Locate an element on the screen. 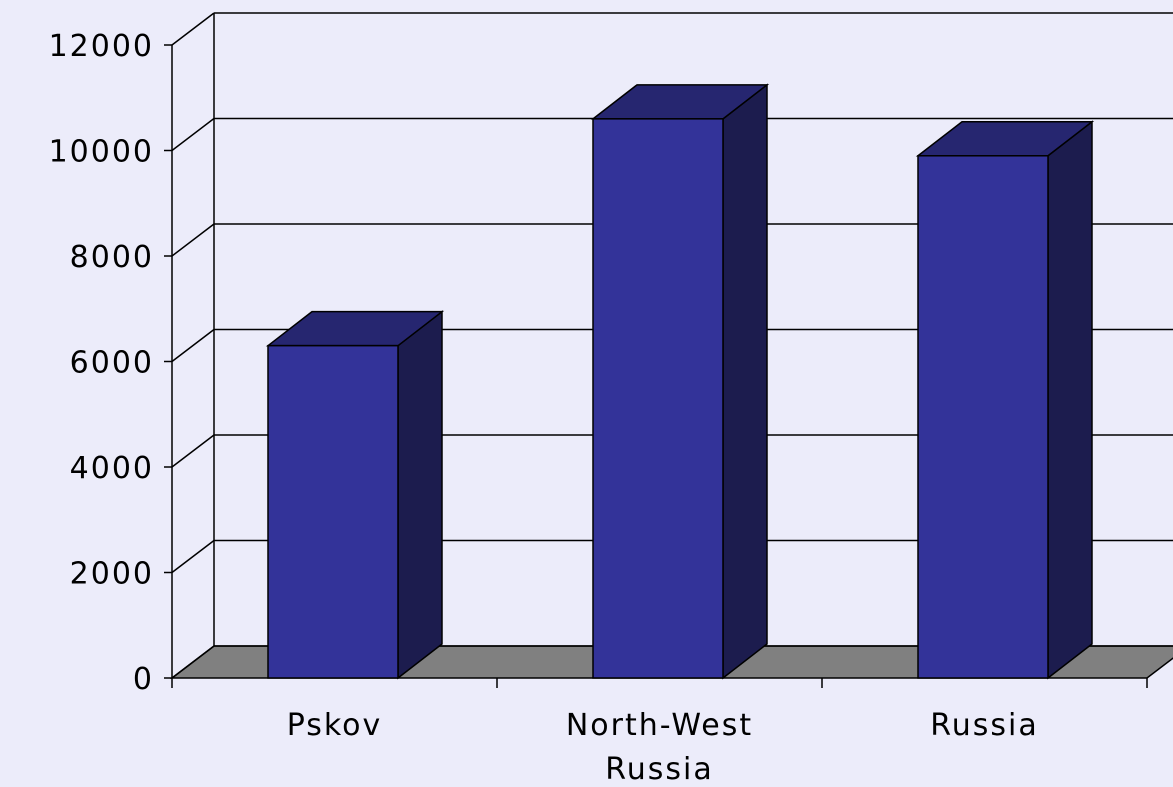 The width and height of the screenshot is (1173, 787). y-tick-label: 6000 is located at coordinates (112, 363).